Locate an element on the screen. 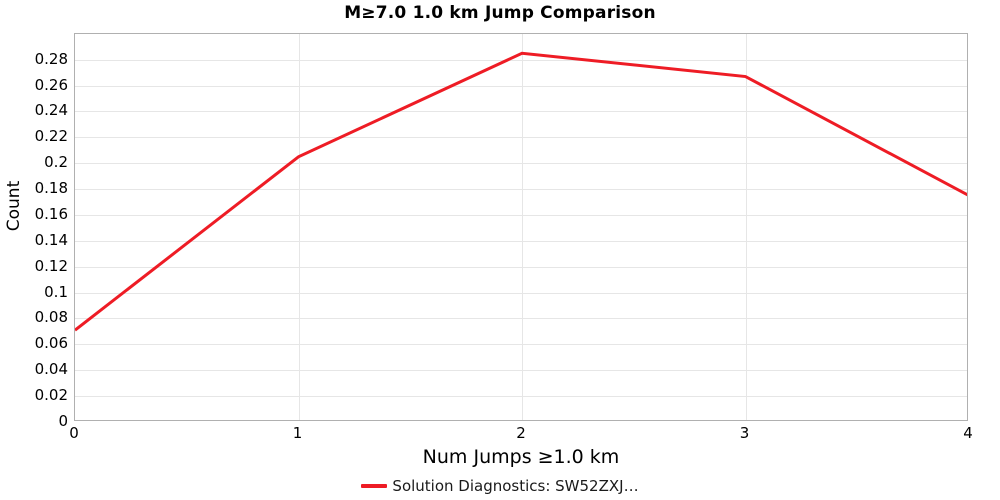 The height and width of the screenshot is (500, 1000). y-axis-tick-label: 0.1 is located at coordinates (56, 292).